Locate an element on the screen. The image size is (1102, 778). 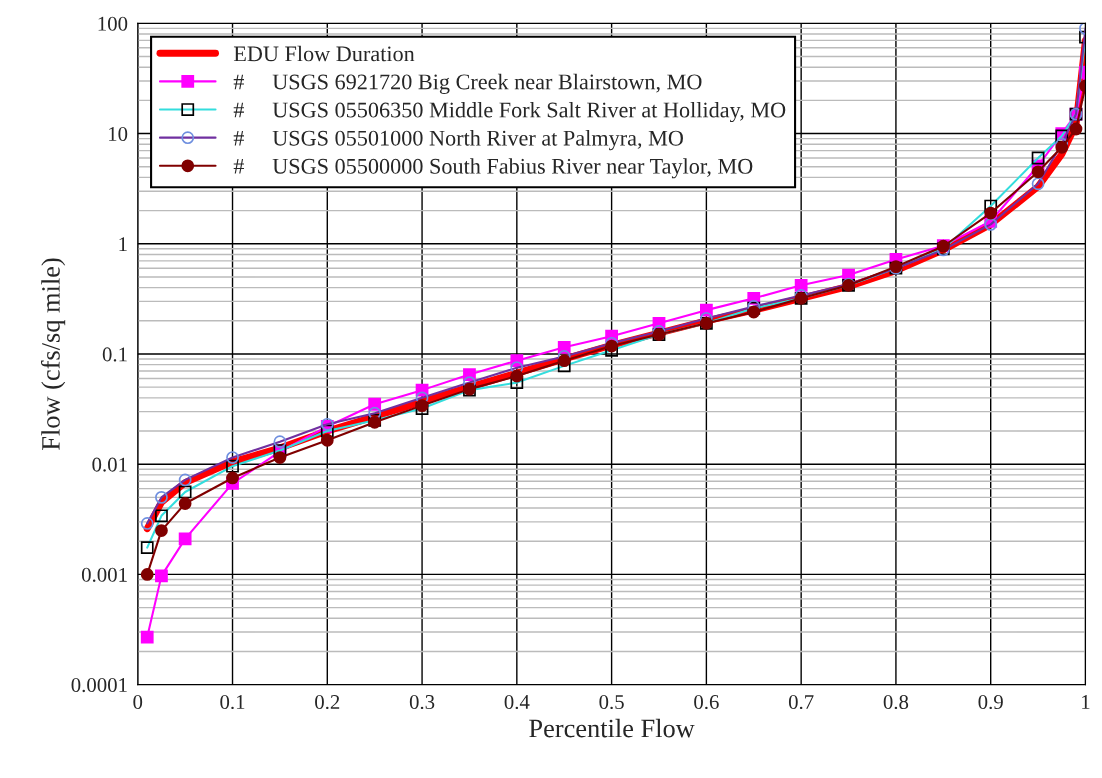
y-tick-label: 0.001 is located at coordinates (104, 574).